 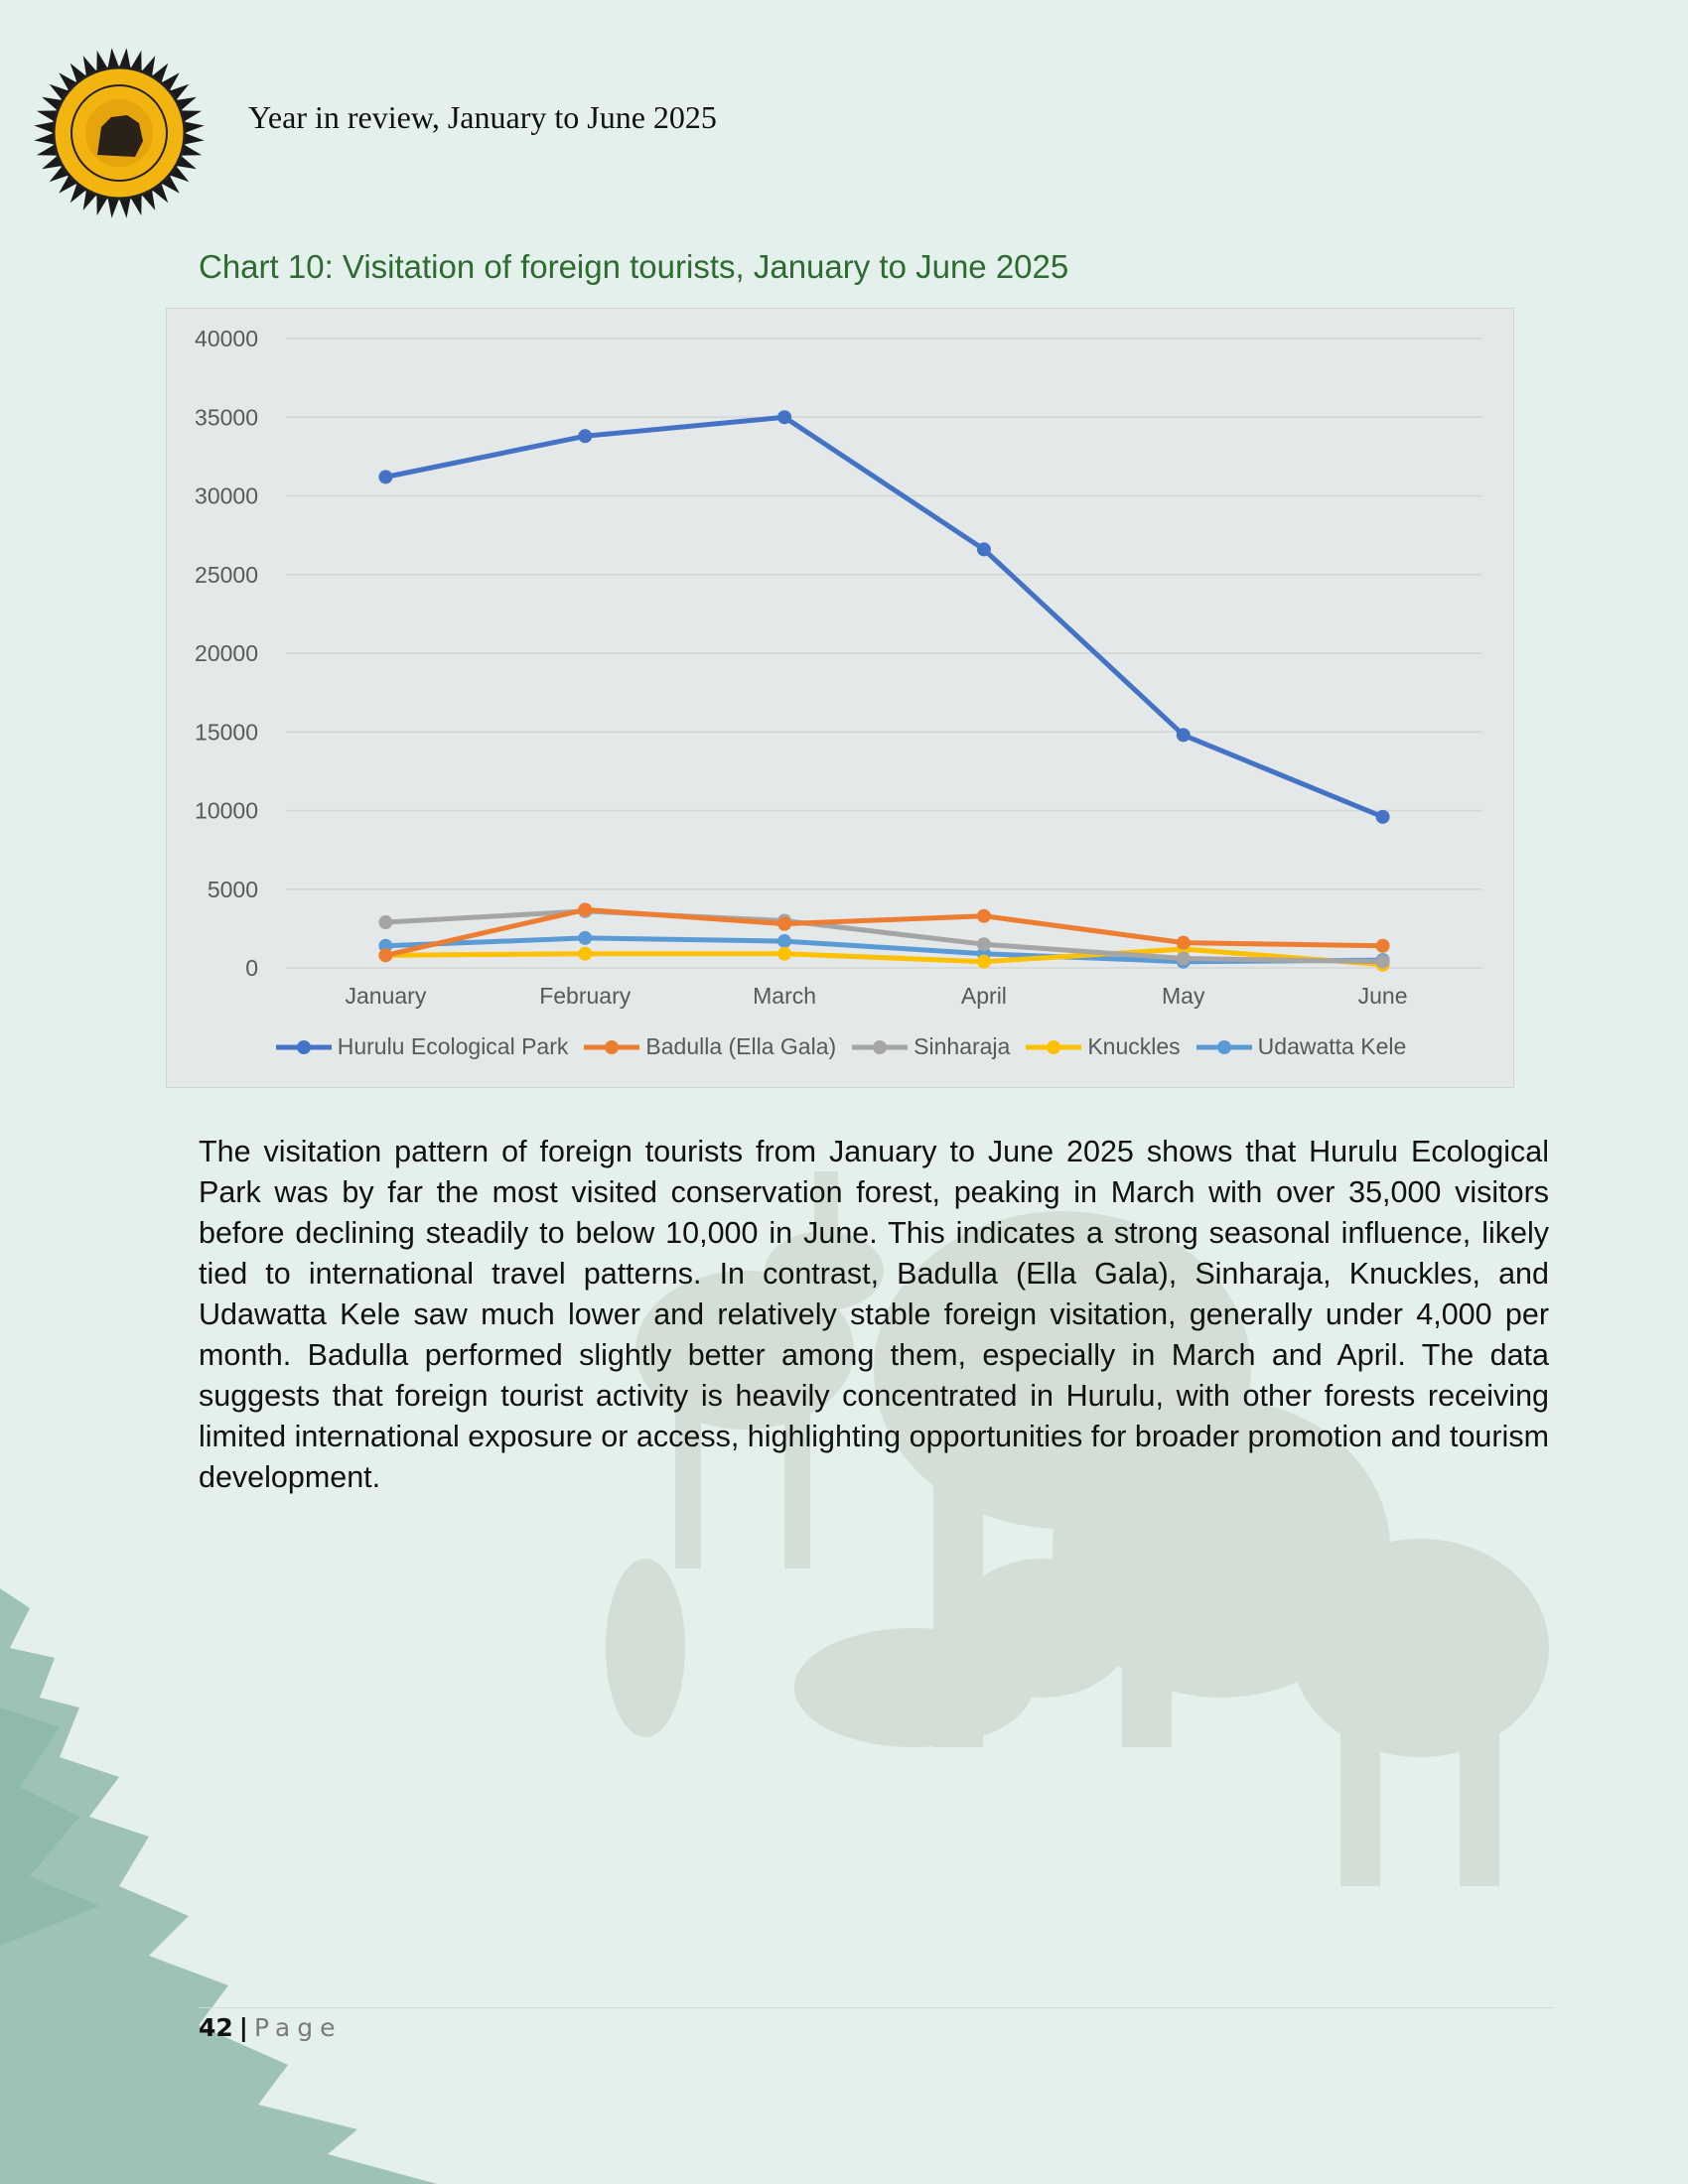 I want to click on y-tick-label: 40000, so click(x=226, y=338).